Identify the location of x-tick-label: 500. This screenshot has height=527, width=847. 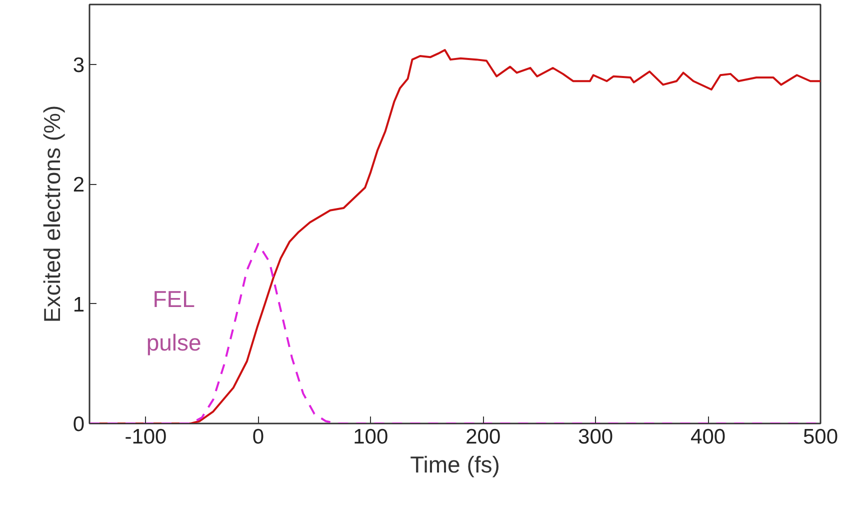
(820, 437).